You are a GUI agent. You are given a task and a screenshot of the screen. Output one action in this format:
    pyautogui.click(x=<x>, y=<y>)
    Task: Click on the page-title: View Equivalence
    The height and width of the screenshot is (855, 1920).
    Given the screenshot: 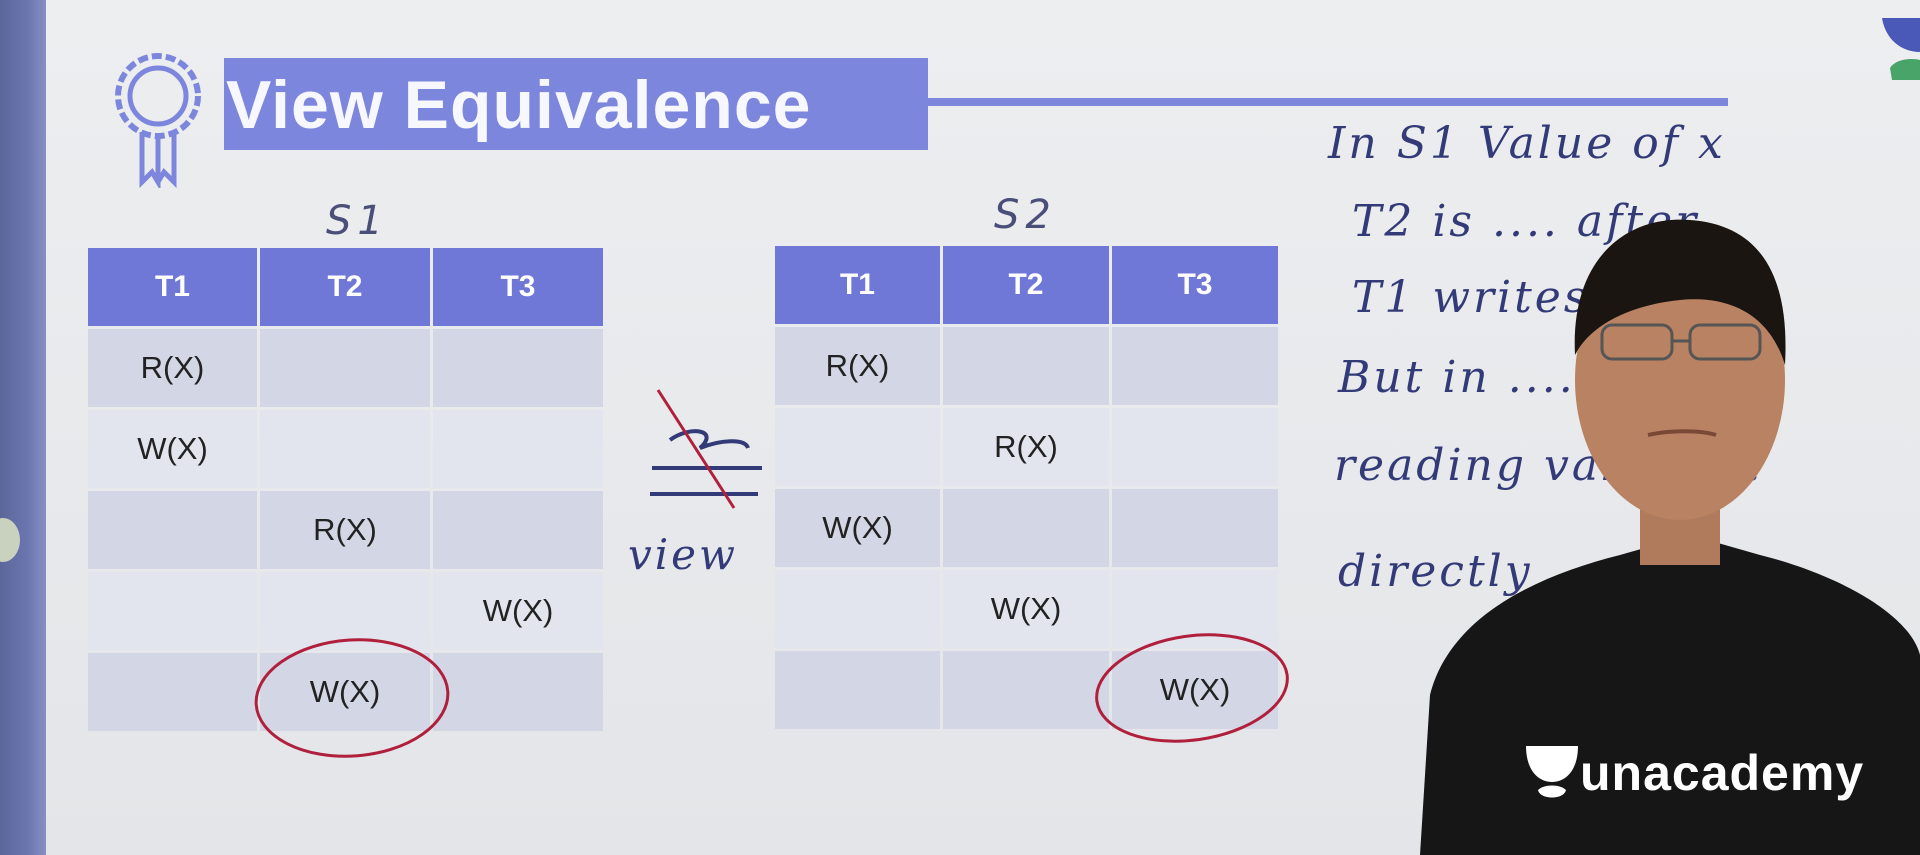 What is the action you would take?
    pyautogui.click(x=519, y=105)
    